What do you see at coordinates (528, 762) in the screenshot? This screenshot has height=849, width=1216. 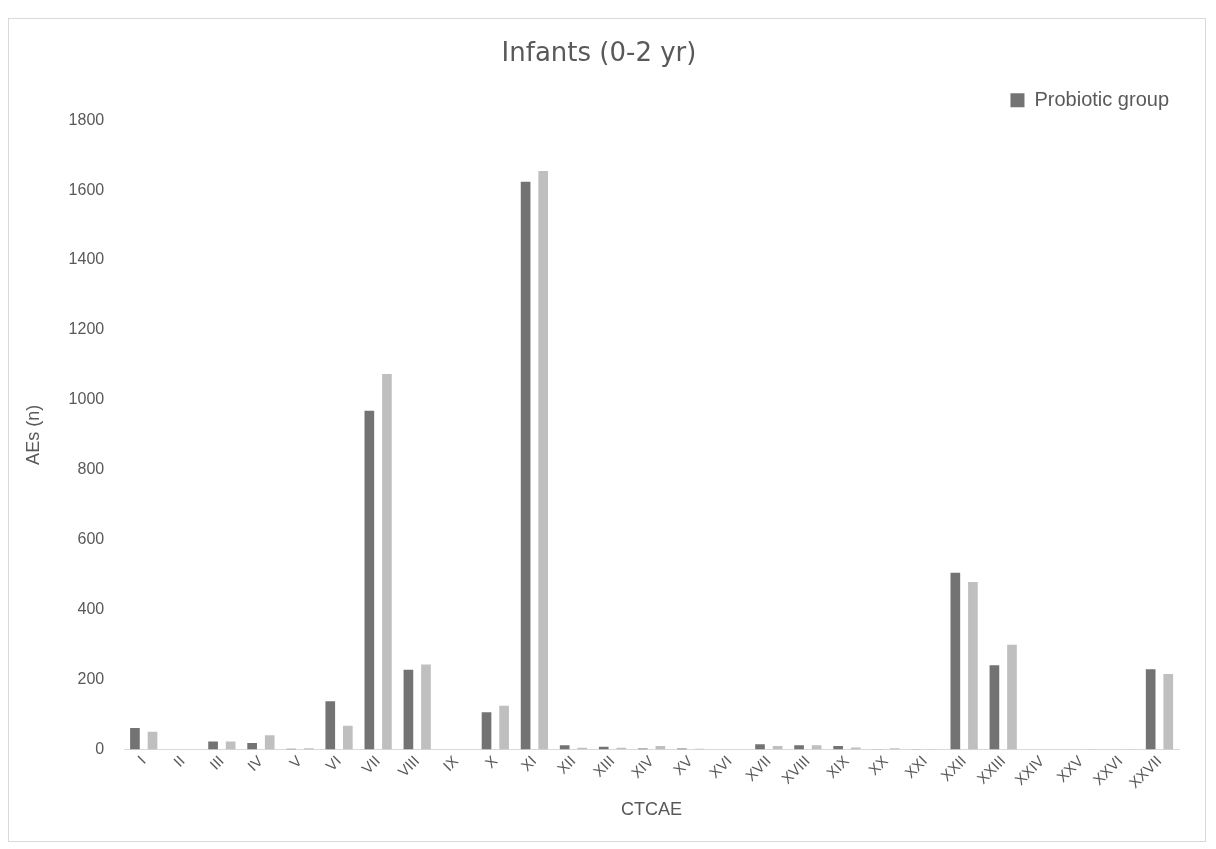 I see `x-tick-label: XI` at bounding box center [528, 762].